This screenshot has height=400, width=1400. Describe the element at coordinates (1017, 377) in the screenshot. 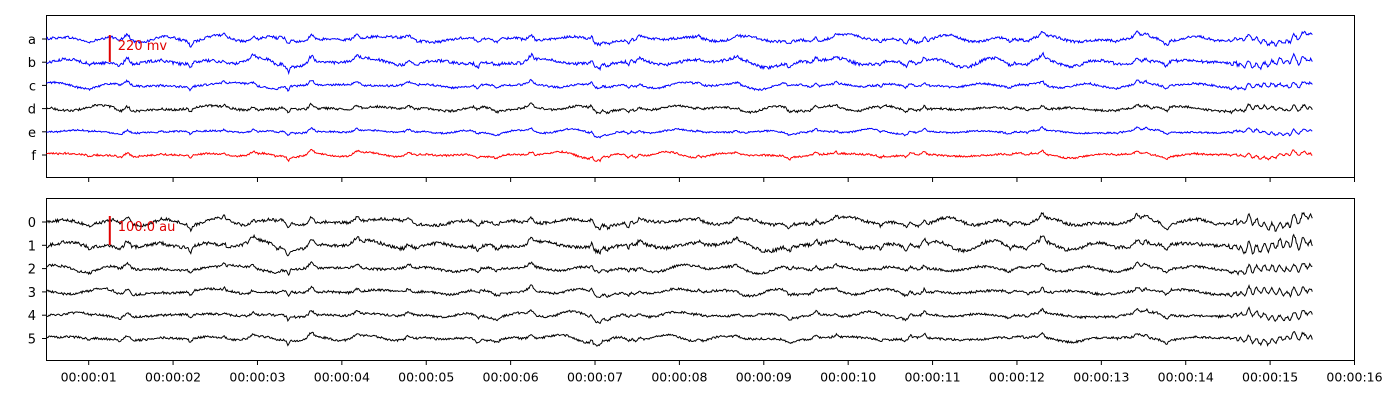

I see `x-tick-label: 00:00:12` at that location.